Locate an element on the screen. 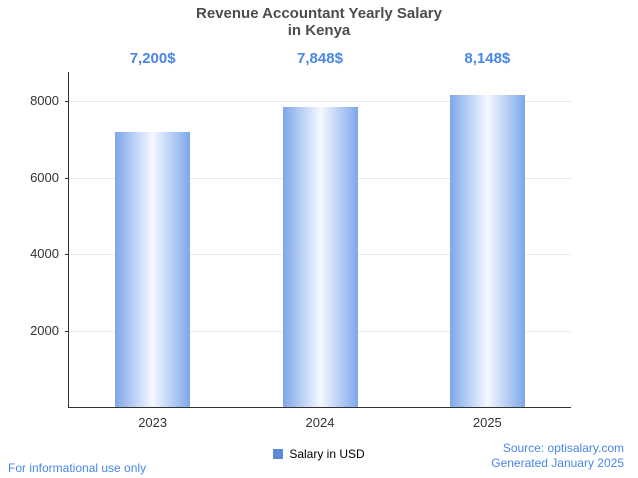 Image resolution: width=638 pixels, height=478 pixels. chart-title-line2: in Kenya is located at coordinates (319, 30).